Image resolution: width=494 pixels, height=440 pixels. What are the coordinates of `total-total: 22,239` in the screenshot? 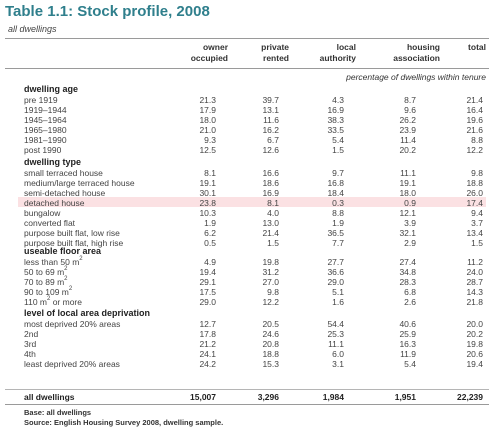 It's located at (470, 397).